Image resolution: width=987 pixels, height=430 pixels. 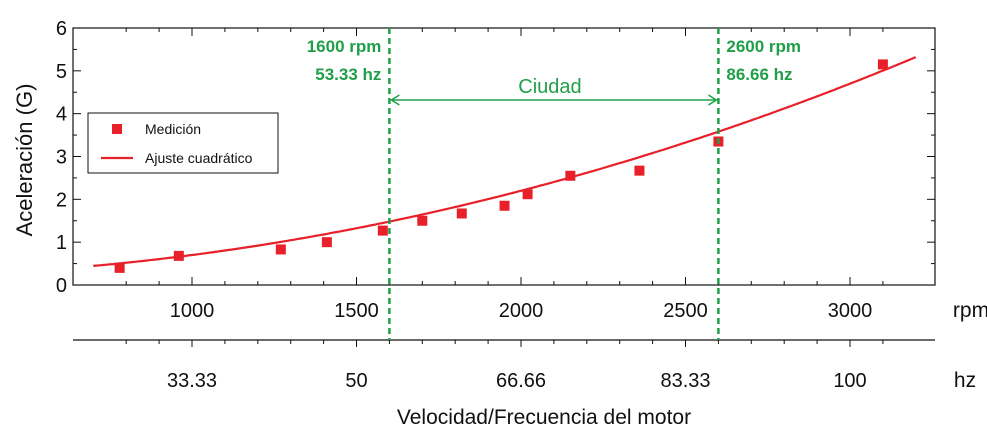 I want to click on x-tick-label: 2500, so click(x=685, y=311).